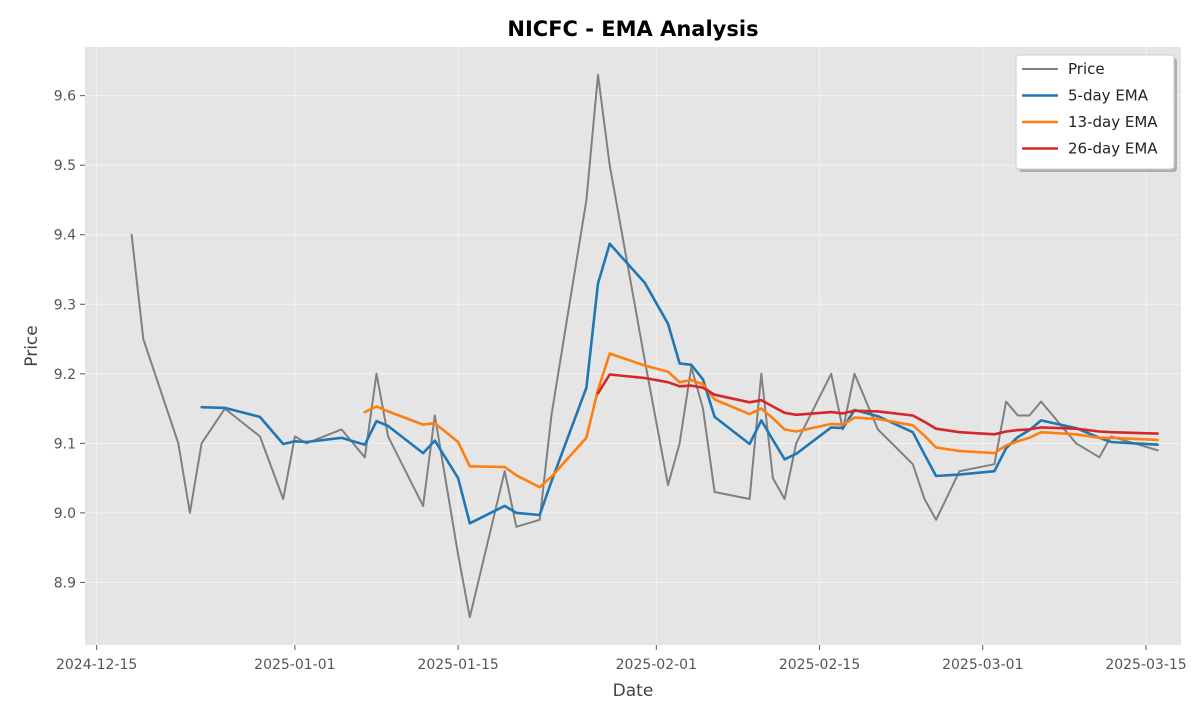  What do you see at coordinates (69, 340) in the screenshot?
I see `y-axis: 8.9 9.0 9.1 9.2 9.3 9.4 9.5 9.6` at bounding box center [69, 340].